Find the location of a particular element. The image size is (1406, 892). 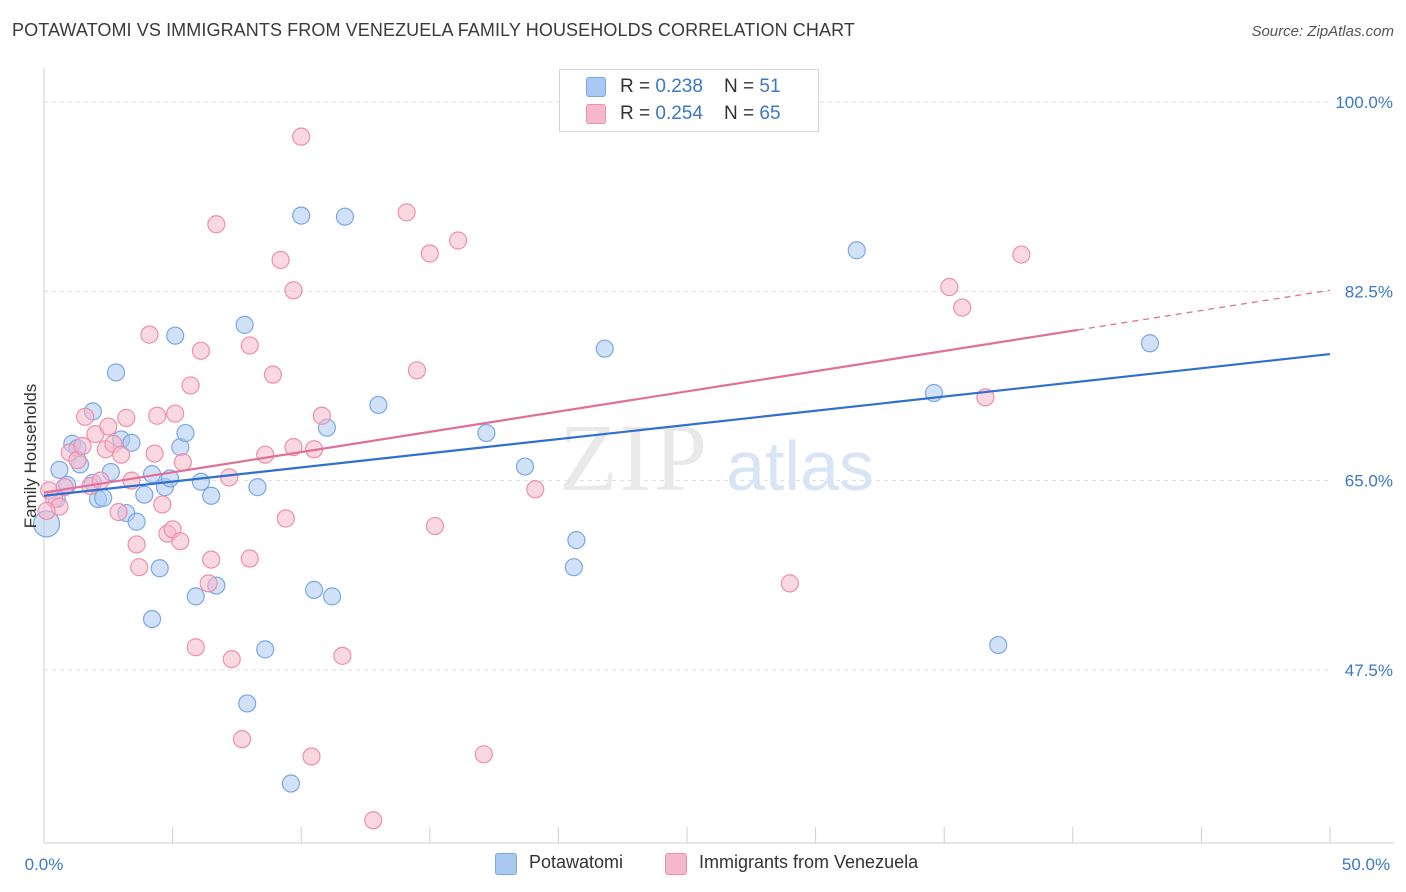

legend-swatch-venezuela is located at coordinates (596, 114).